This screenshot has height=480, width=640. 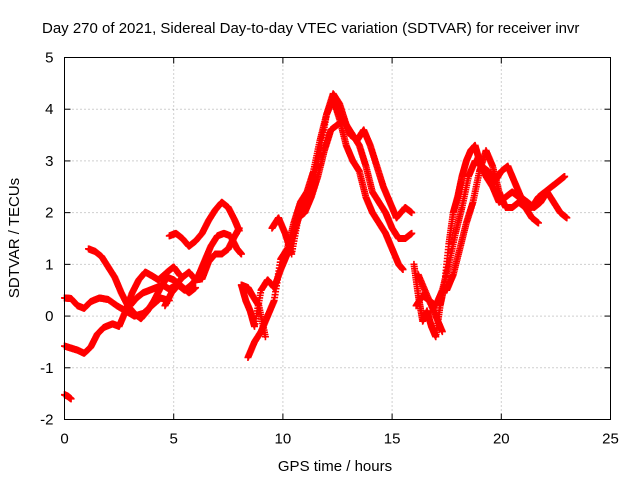 I want to click on x-tick-label: 25, so click(x=610, y=439).